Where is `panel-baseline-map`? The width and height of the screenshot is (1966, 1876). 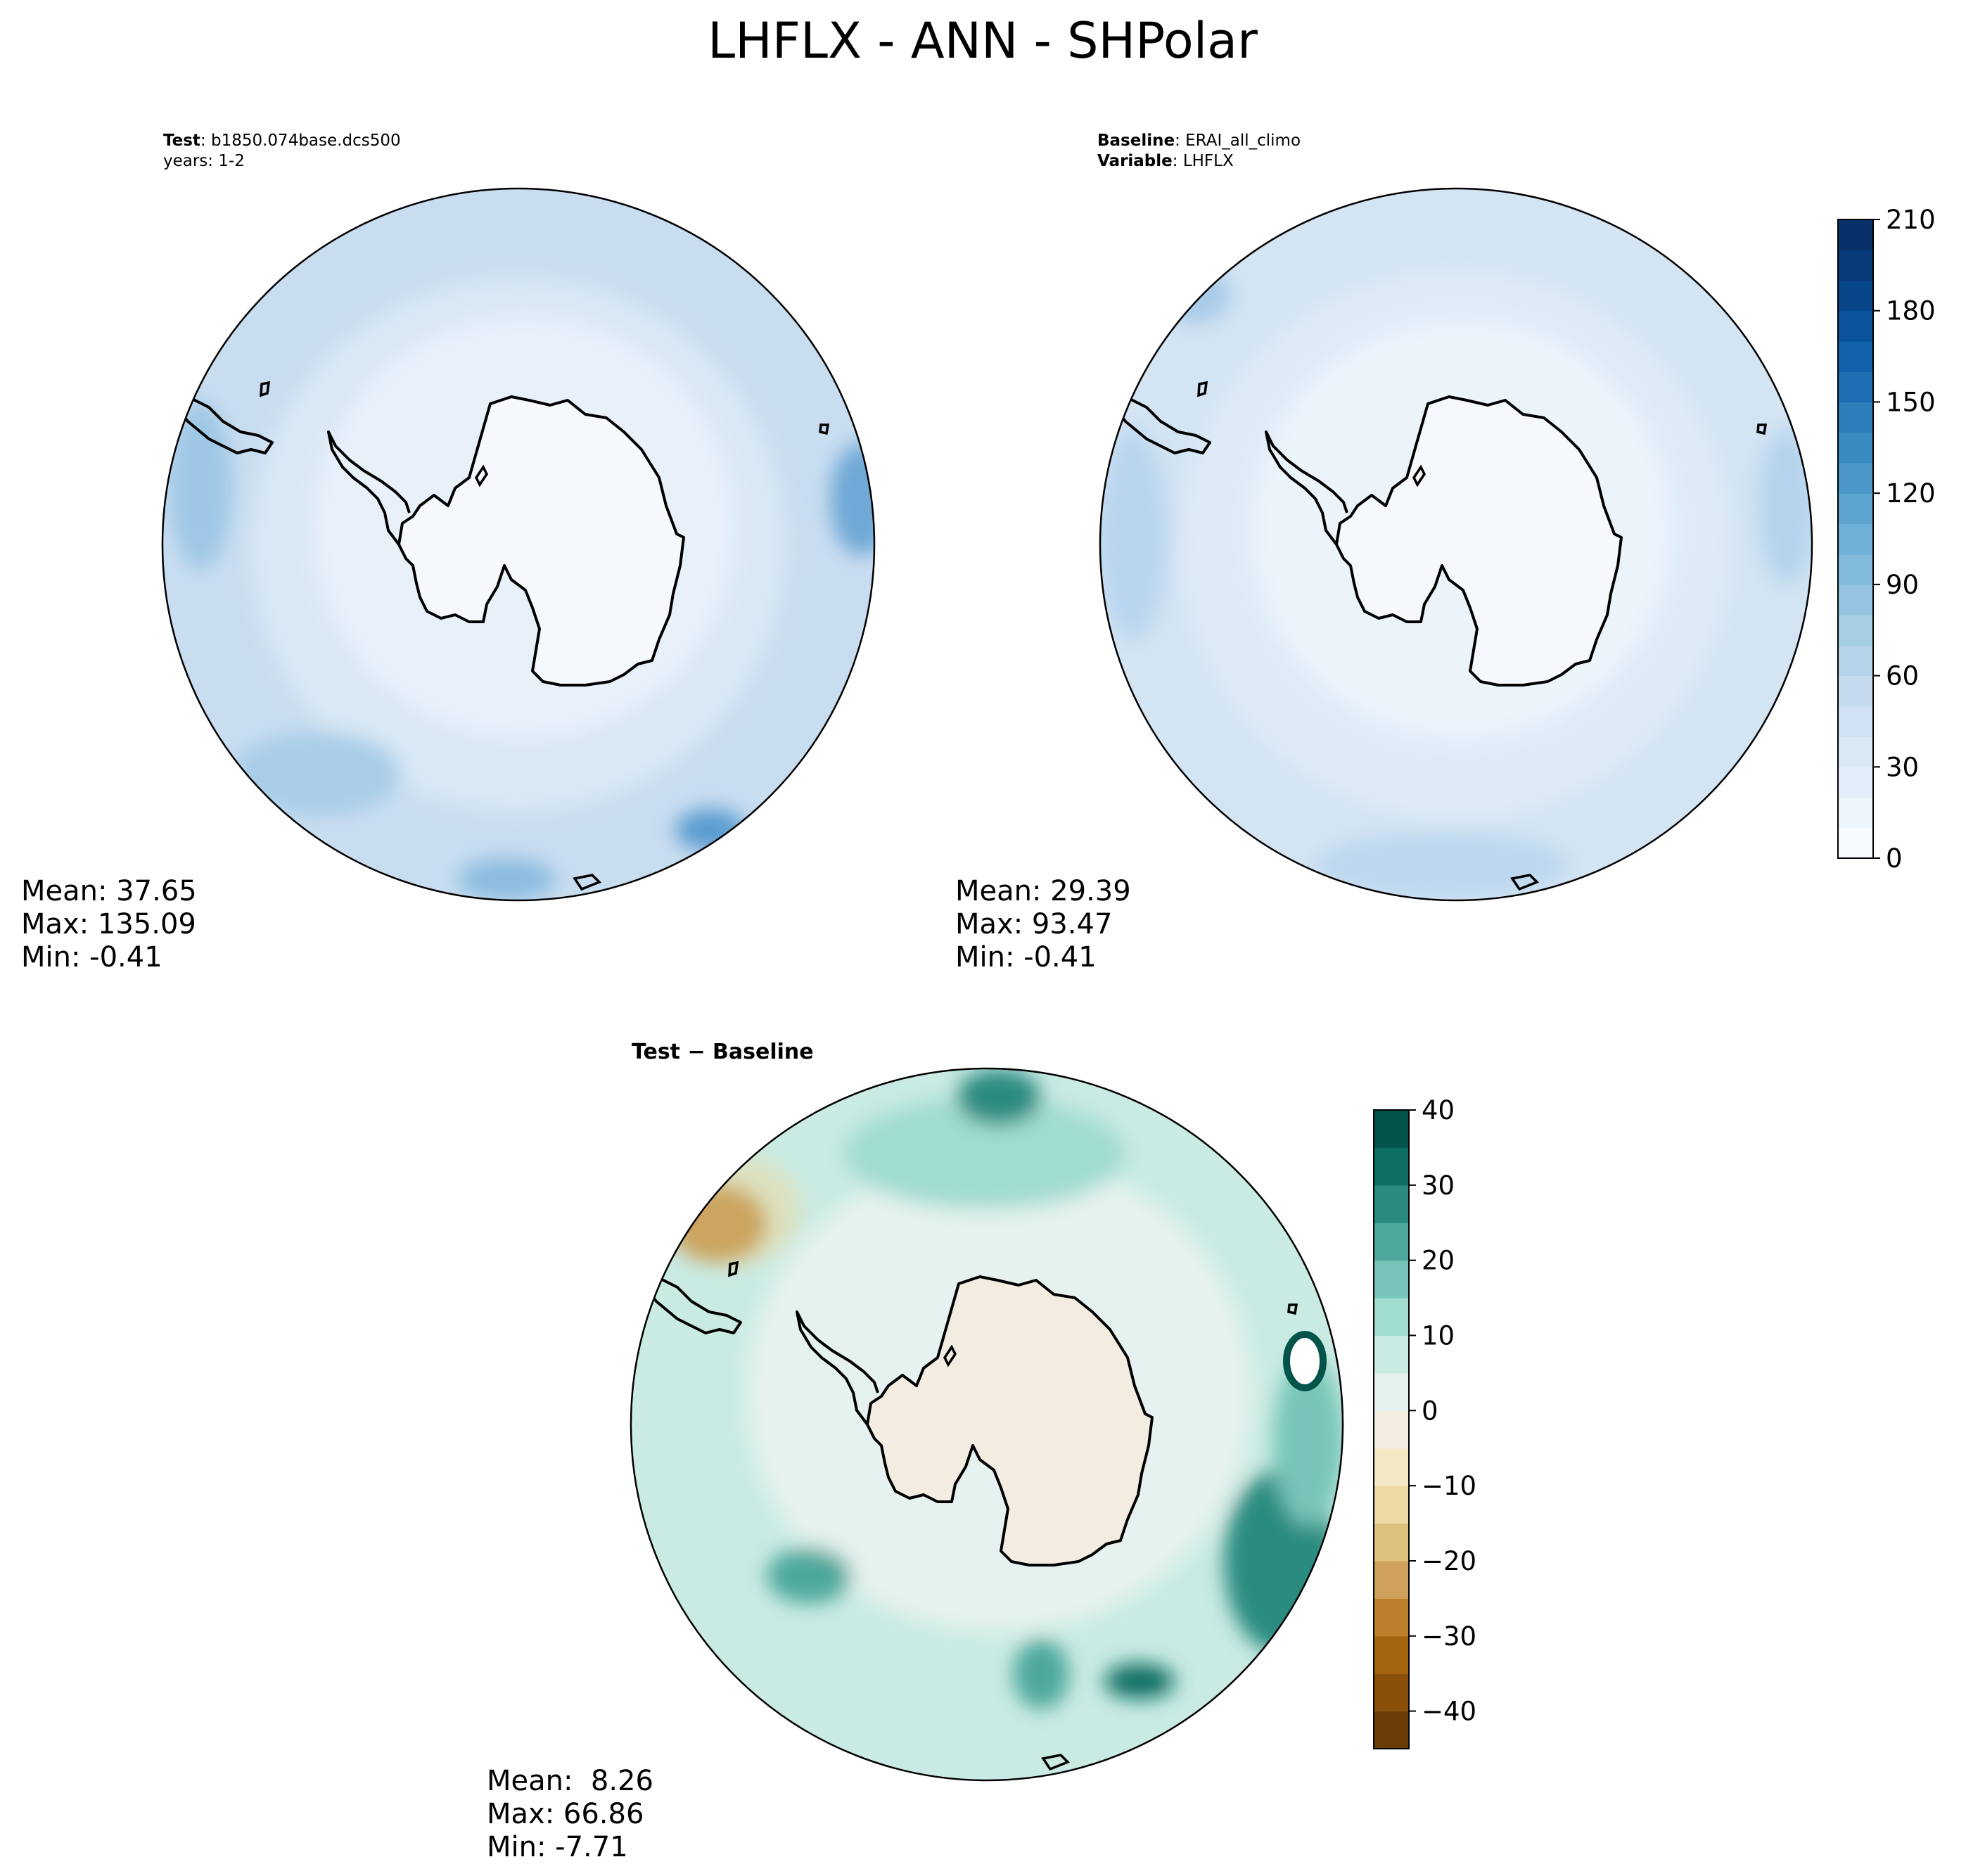
panel-baseline-map is located at coordinates (1456, 544).